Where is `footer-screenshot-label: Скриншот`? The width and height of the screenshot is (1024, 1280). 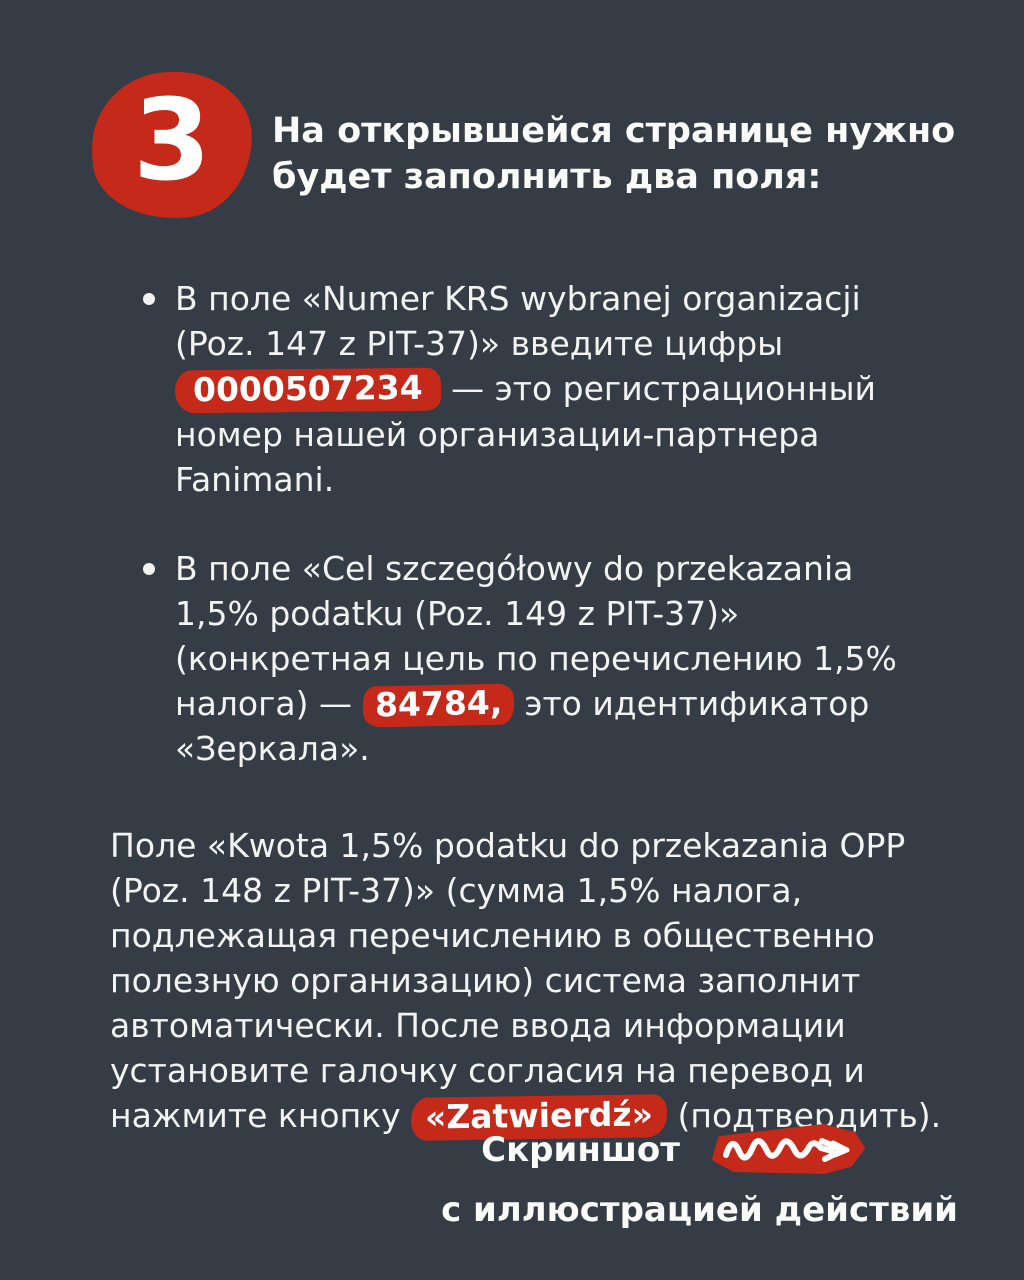 footer-screenshot-label: Скриншот is located at coordinates (580, 1150).